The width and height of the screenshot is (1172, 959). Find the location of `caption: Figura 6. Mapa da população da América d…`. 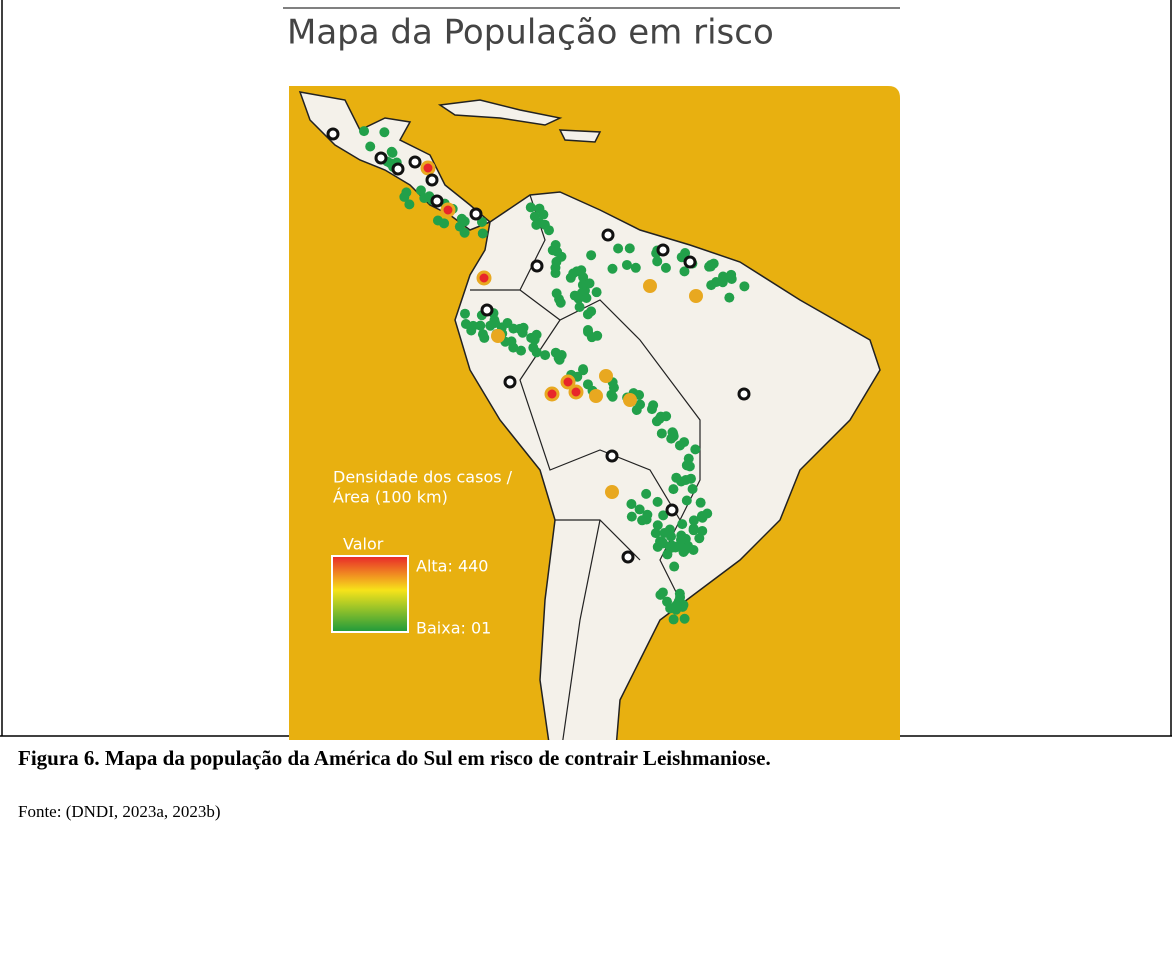

caption: Figura 6. Mapa da população da América d… is located at coordinates (394, 758).